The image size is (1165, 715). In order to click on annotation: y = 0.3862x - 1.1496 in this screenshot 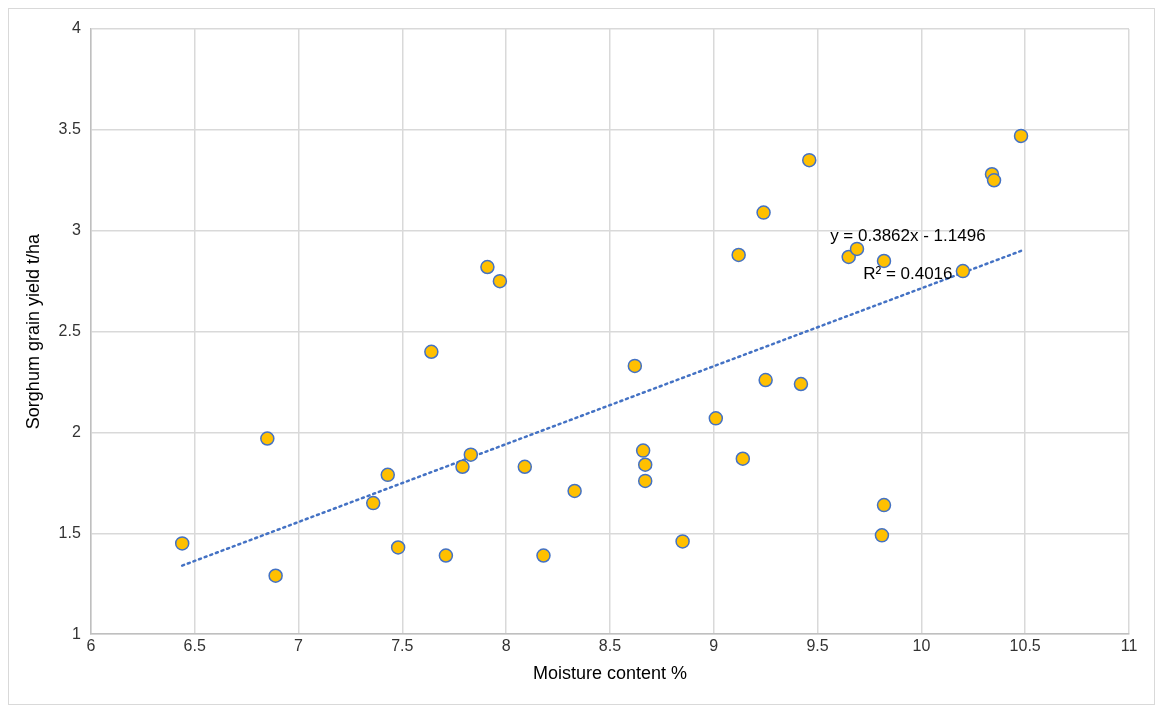, I will do `click(908, 235)`.